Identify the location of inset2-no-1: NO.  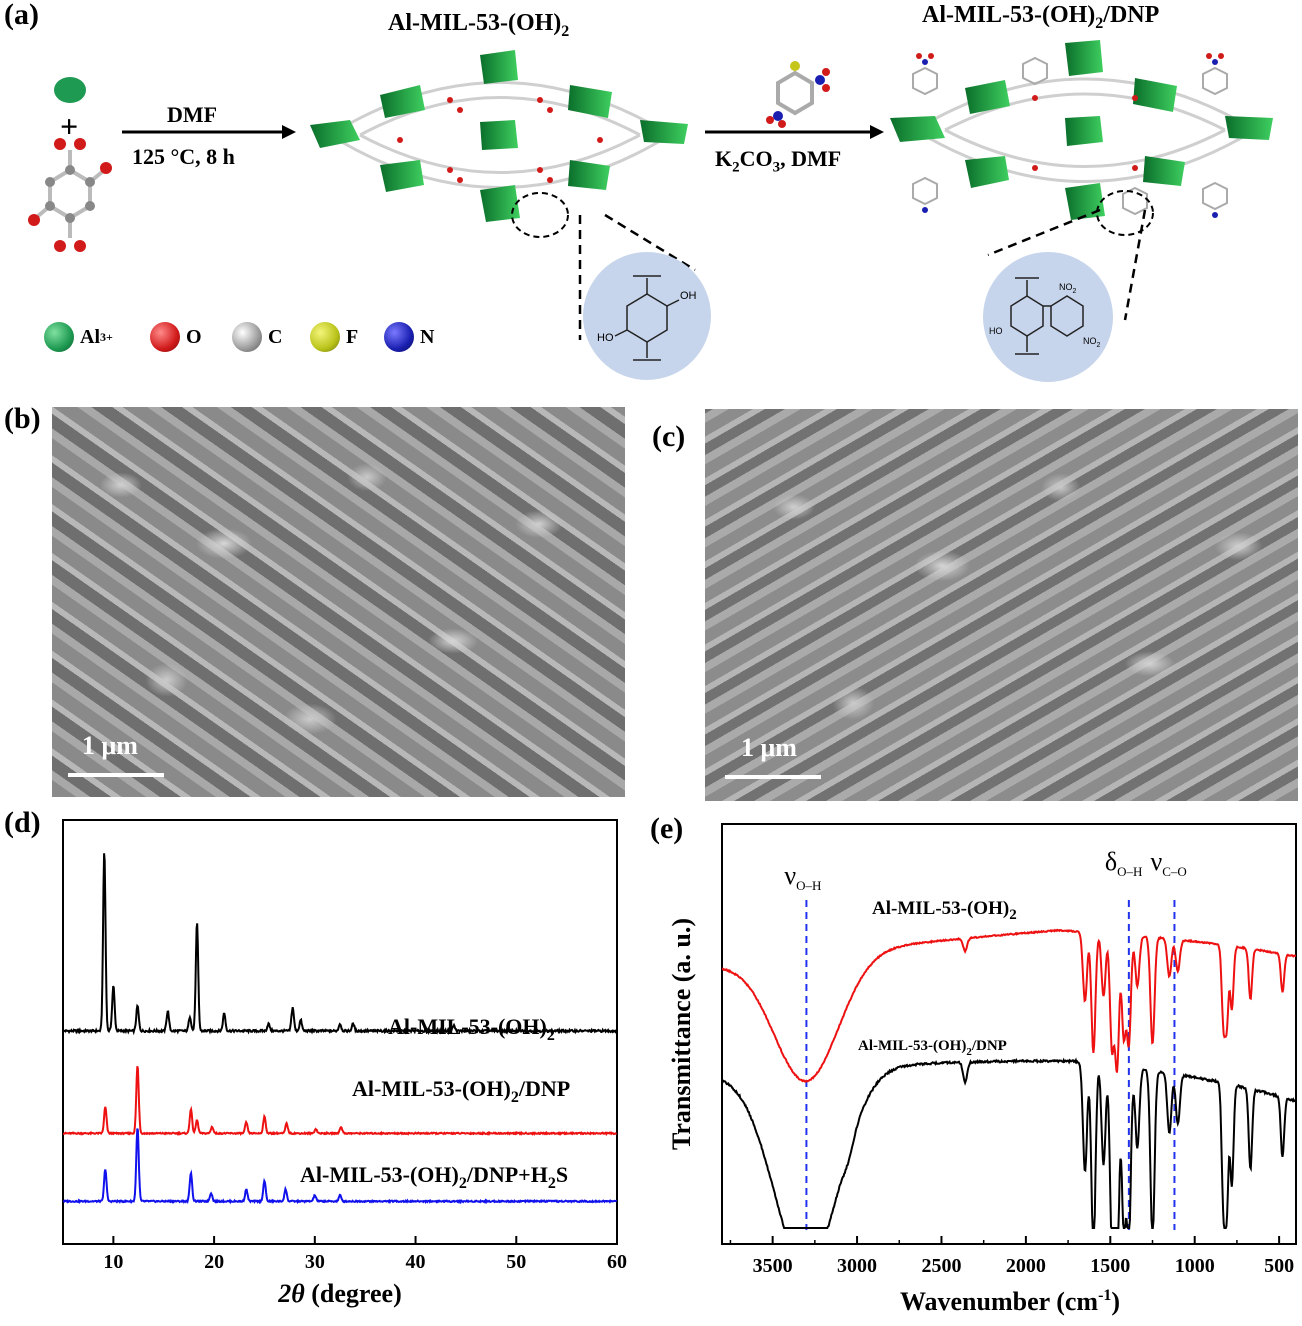
(1066, 287).